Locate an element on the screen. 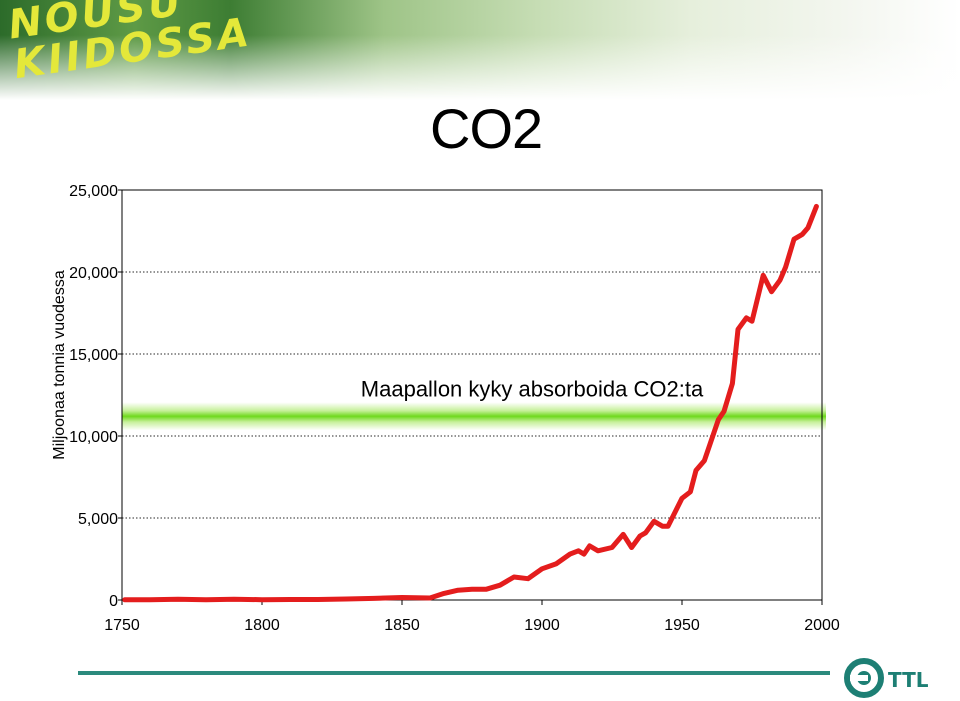 Image resolution: width=960 pixels, height=701 pixels. y-tick-label: 5,000 is located at coordinates (98, 519).